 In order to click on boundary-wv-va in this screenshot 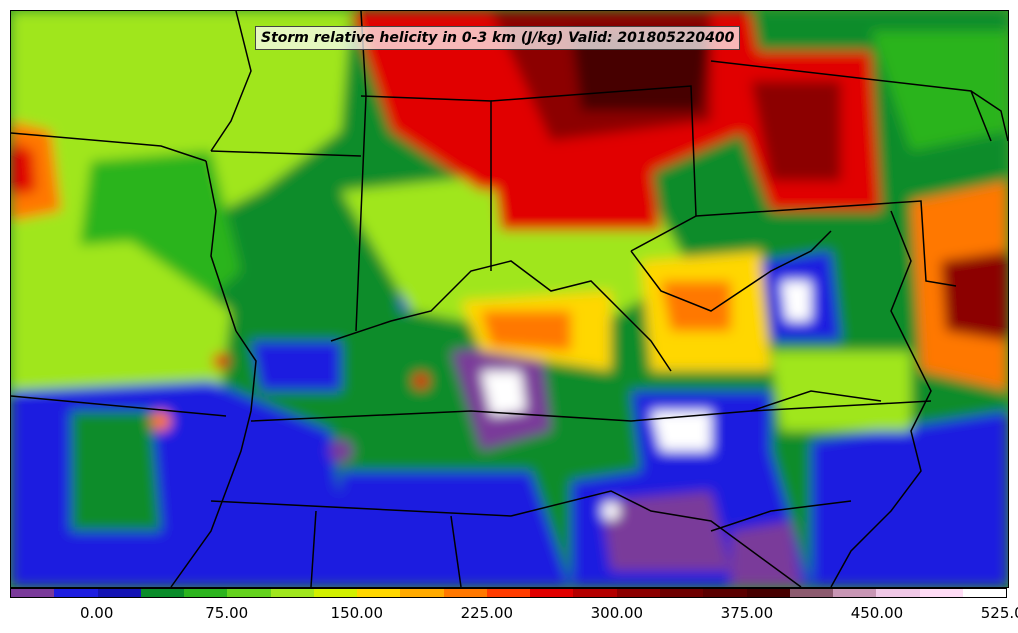, I will do `click(731, 271)`.